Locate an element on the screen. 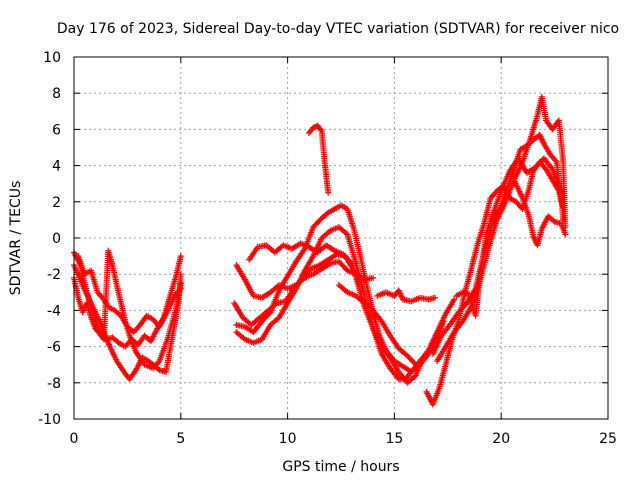  series-track-p is located at coordinates (510, 237).